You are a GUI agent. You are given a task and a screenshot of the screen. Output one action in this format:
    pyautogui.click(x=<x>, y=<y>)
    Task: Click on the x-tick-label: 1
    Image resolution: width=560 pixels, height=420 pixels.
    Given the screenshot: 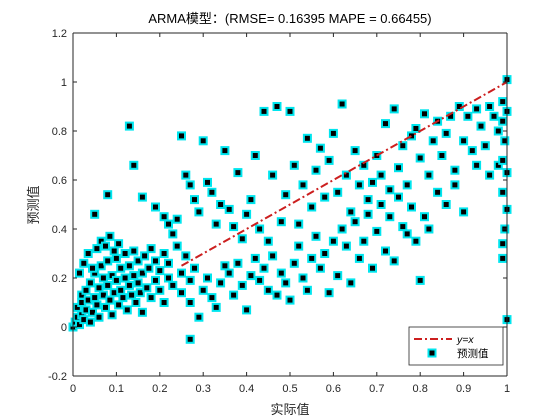 What is the action you would take?
    pyautogui.click(x=507, y=389)
    